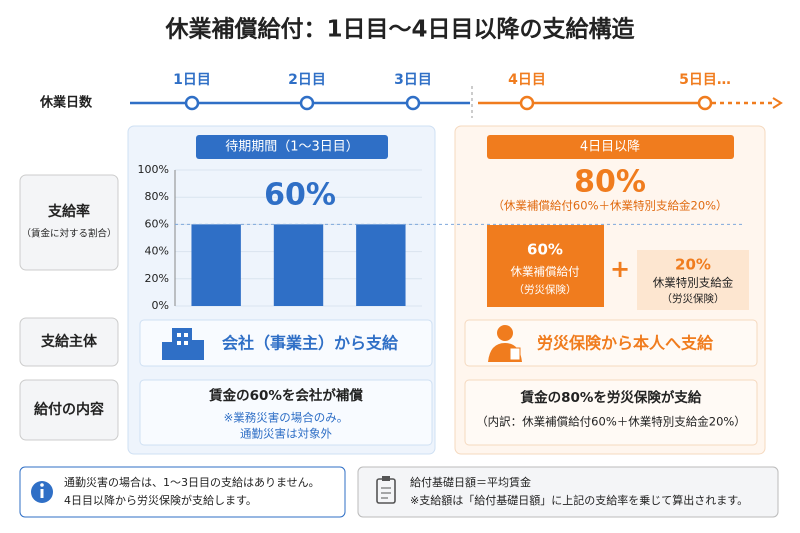 This screenshot has height=533, width=800. What do you see at coordinates (157, 196) in the screenshot?
I see `y-tick-label: 80%` at bounding box center [157, 196].